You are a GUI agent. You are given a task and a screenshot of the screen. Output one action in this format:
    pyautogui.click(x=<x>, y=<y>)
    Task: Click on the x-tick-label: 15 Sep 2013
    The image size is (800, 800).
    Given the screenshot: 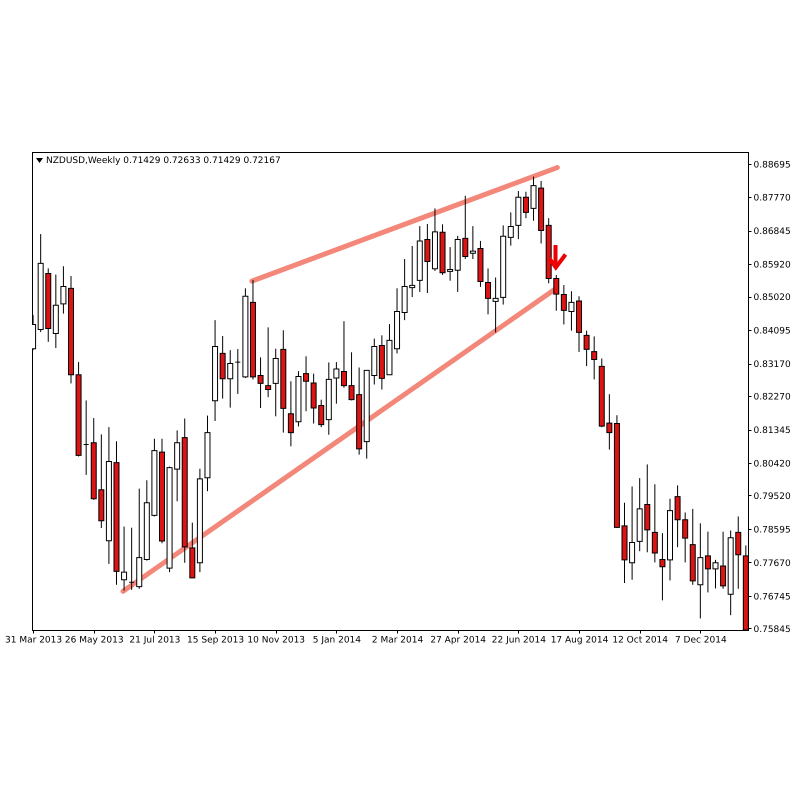 What is the action you would take?
    pyautogui.click(x=215, y=641)
    